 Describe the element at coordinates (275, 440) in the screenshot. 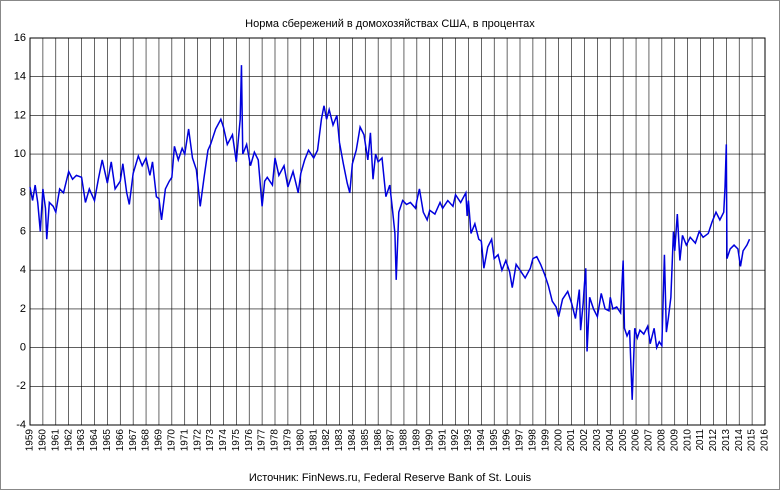

I see `x-tick-label: 1978` at that location.